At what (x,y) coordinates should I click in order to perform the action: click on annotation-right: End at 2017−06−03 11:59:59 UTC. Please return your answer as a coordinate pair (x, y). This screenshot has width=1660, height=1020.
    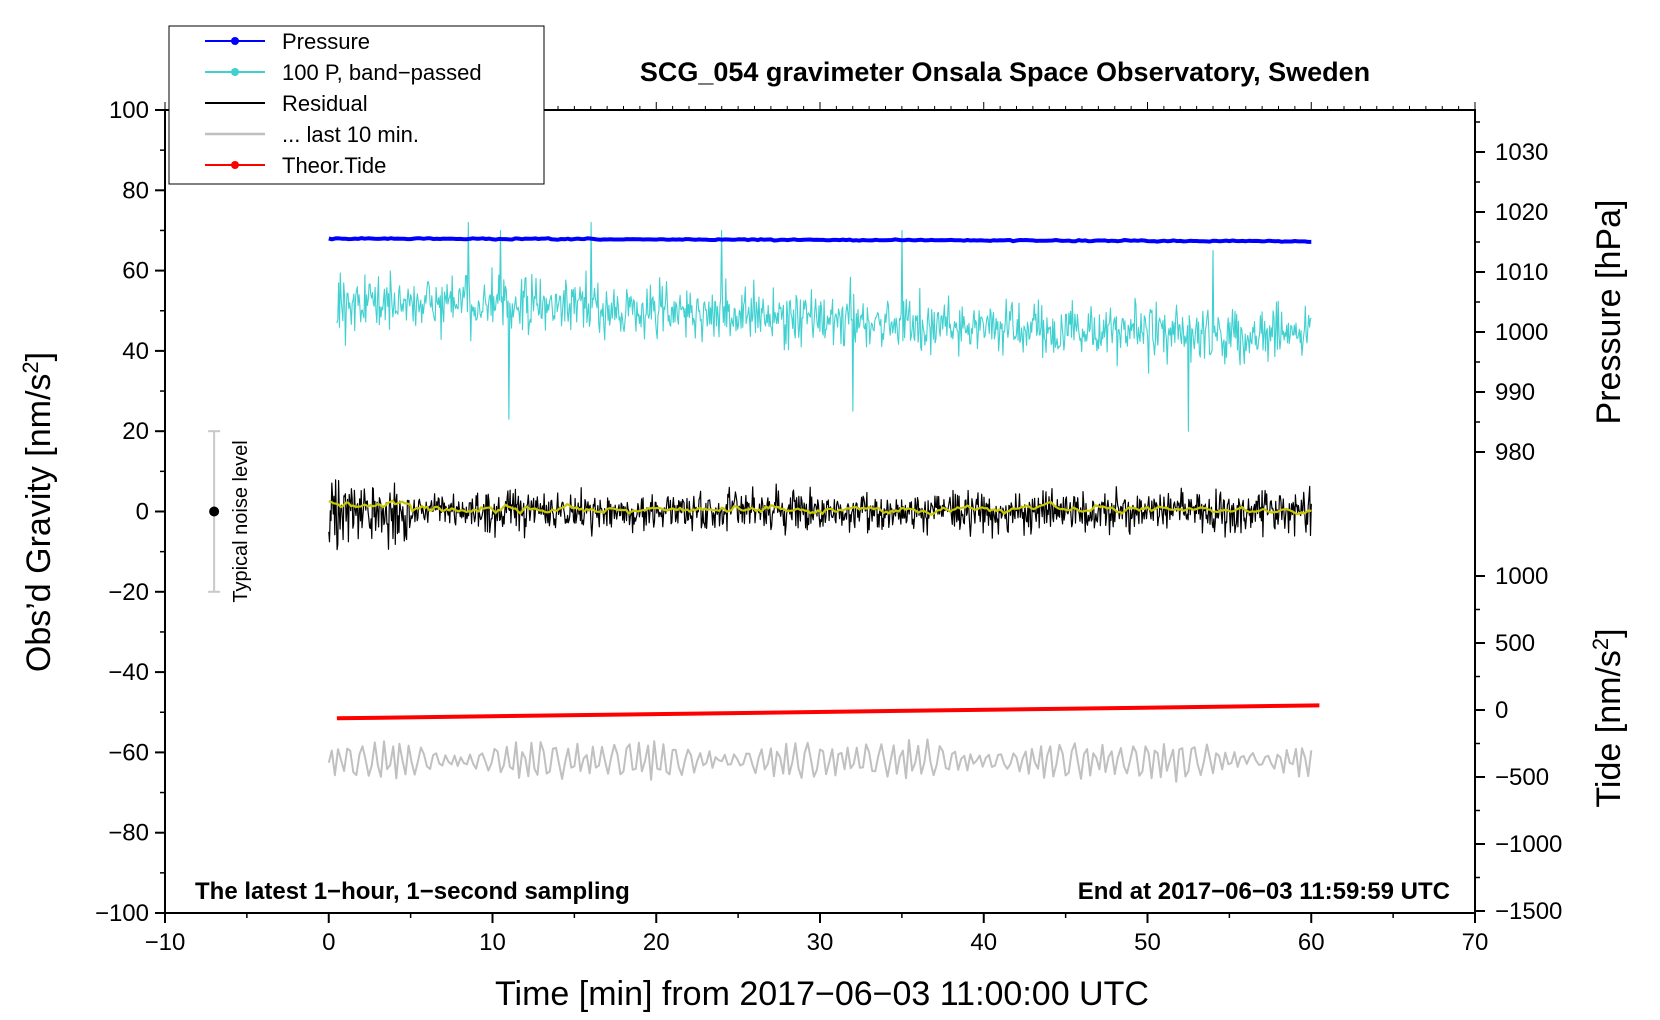
    Looking at the image, I should click on (1264, 891).